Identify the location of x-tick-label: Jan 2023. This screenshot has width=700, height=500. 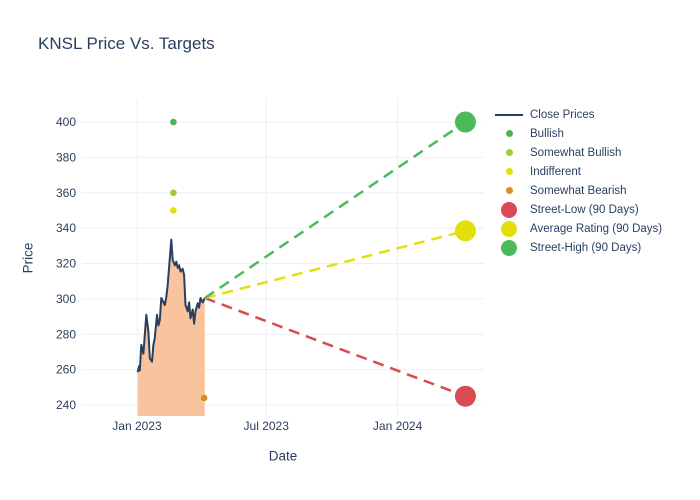
(137, 426).